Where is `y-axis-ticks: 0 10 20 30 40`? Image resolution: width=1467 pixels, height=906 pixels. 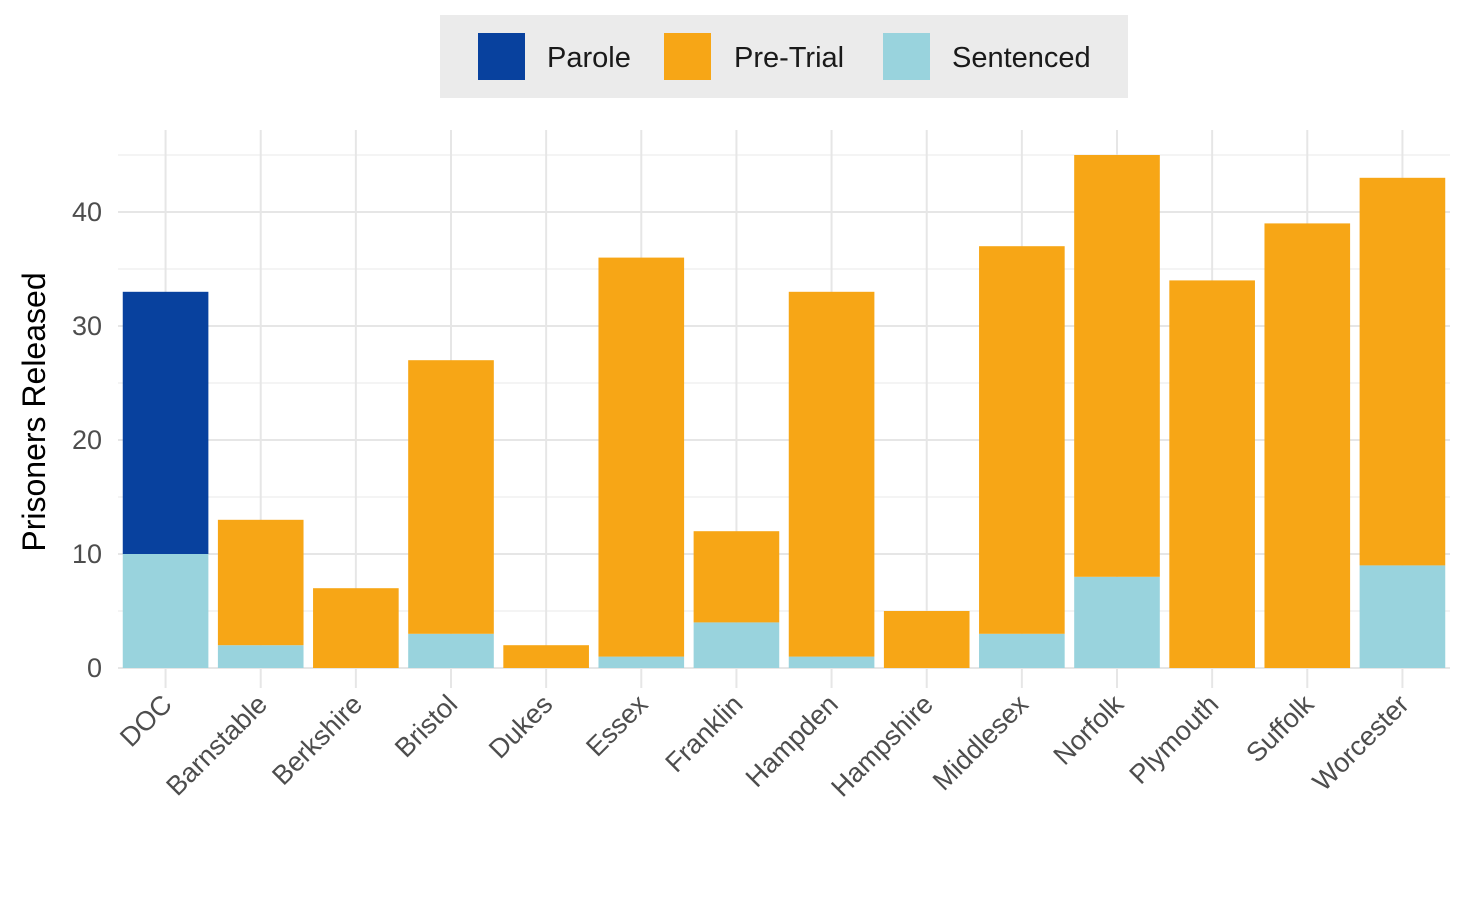
y-axis-ticks: 0 10 20 30 40 is located at coordinates (87, 440).